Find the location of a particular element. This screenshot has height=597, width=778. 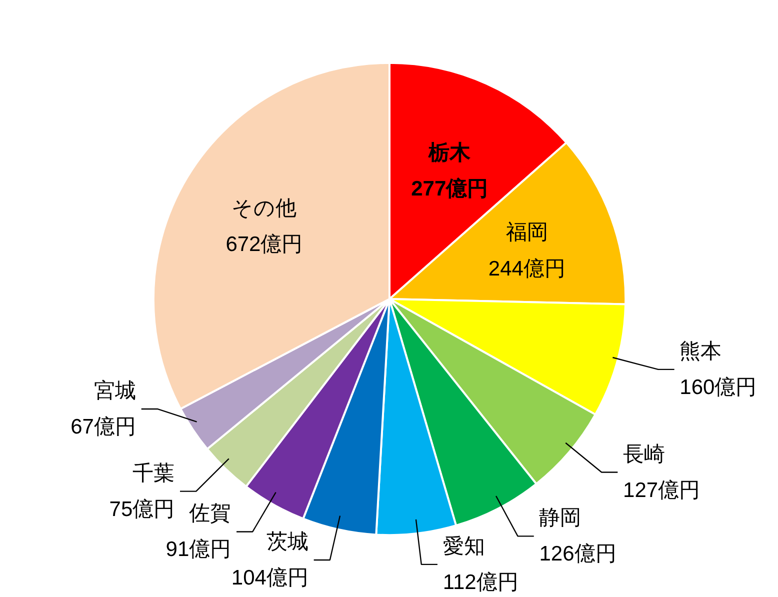

slice-label: 愛知 is located at coordinates (463, 546).